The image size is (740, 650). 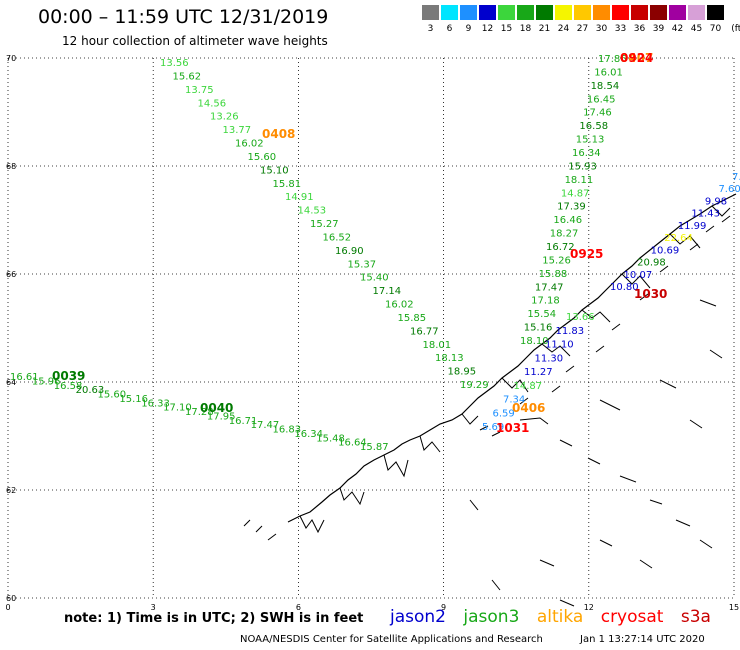 I want to click on wave-height-value: 15.93, so click(x=582, y=166).